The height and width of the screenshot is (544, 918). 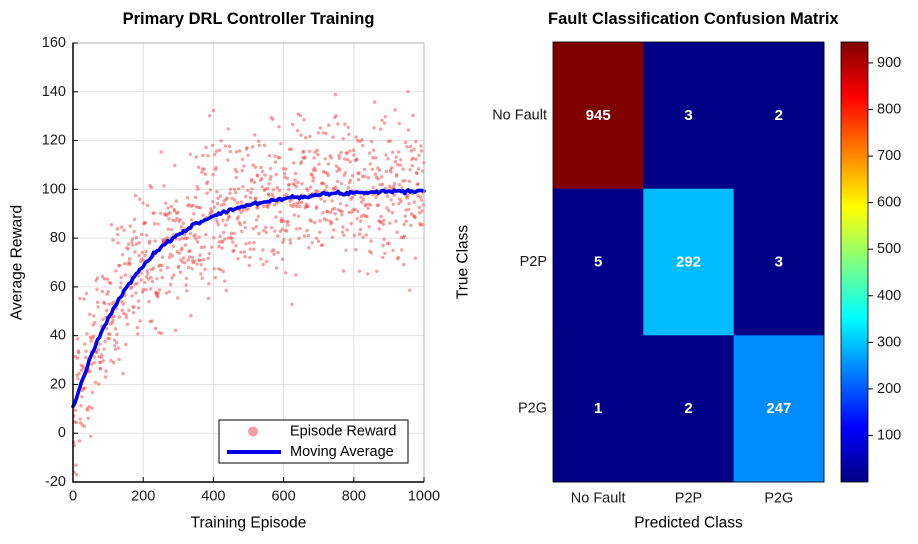 I want to click on confusion-cell-value: 2, so click(x=779, y=115).